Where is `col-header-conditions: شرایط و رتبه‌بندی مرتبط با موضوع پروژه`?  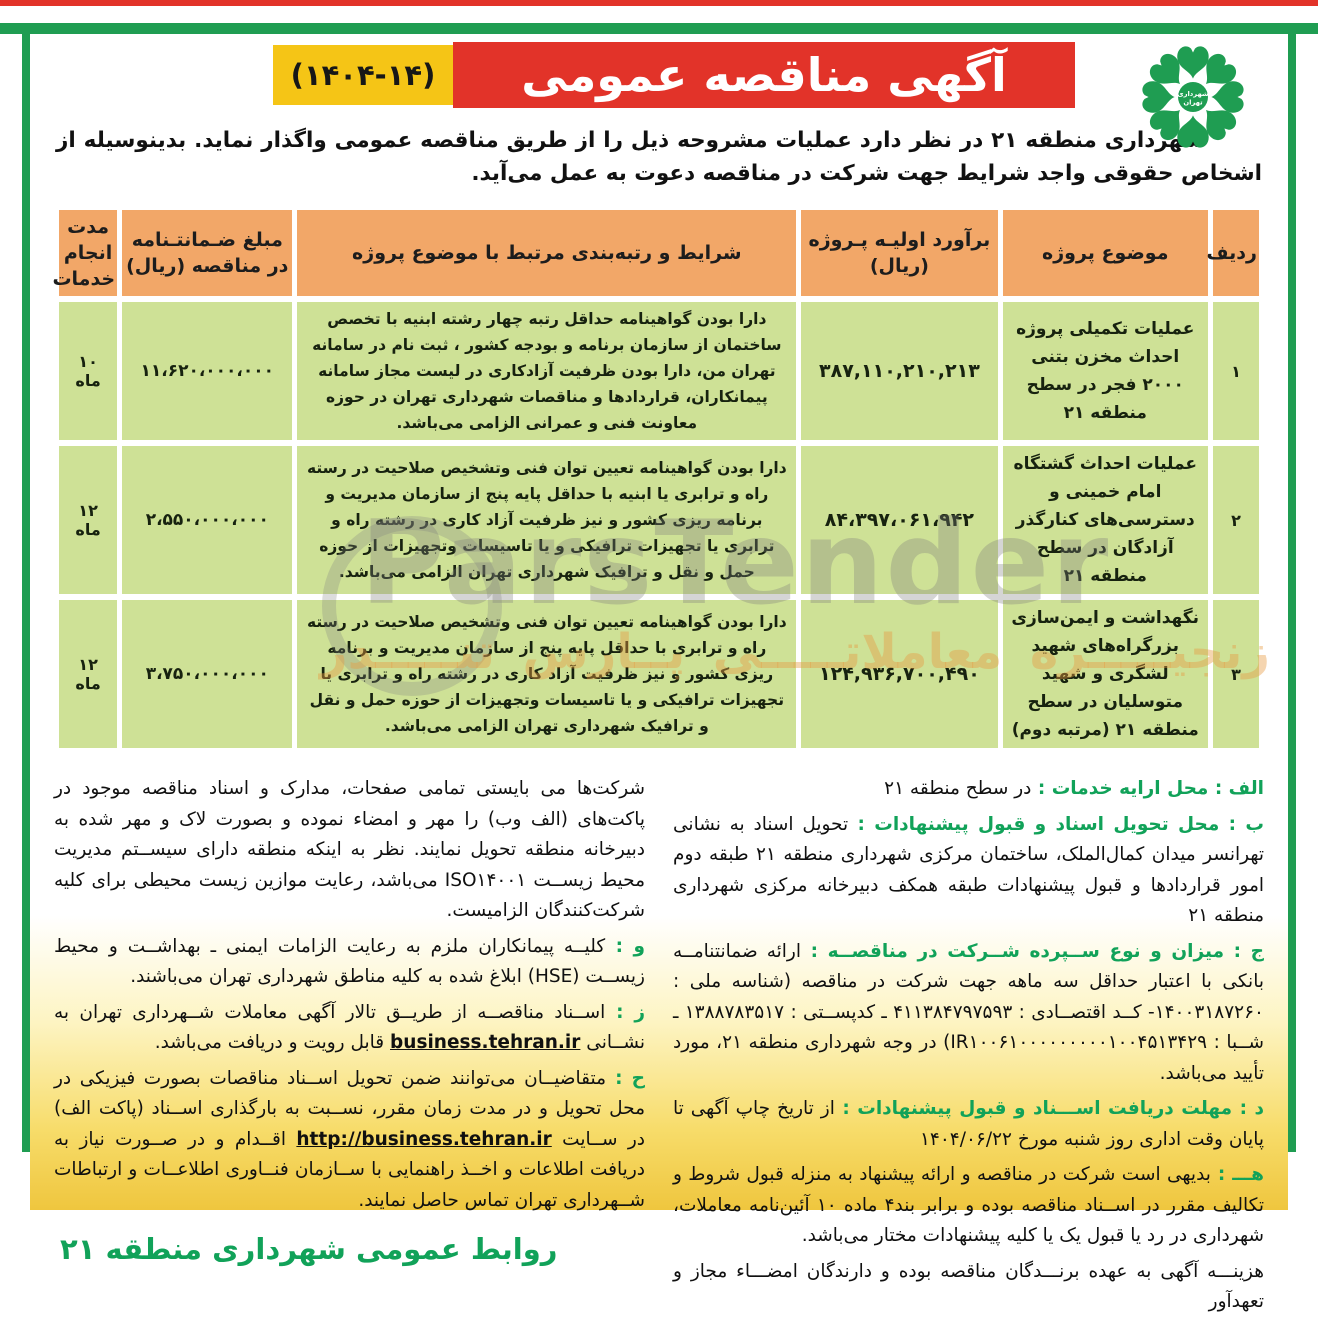 col-header-conditions: شرایط و رتبه‌بندی مرتبط با موضوع پروژه is located at coordinates (547, 253).